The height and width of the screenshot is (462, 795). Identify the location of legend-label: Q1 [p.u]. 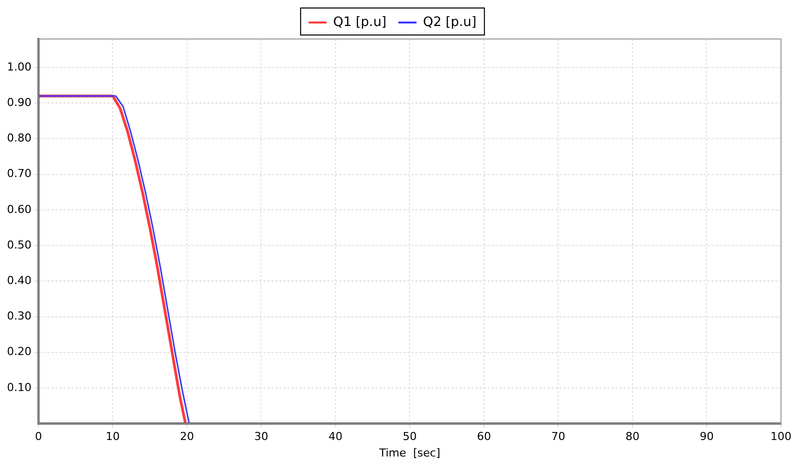
(360, 22).